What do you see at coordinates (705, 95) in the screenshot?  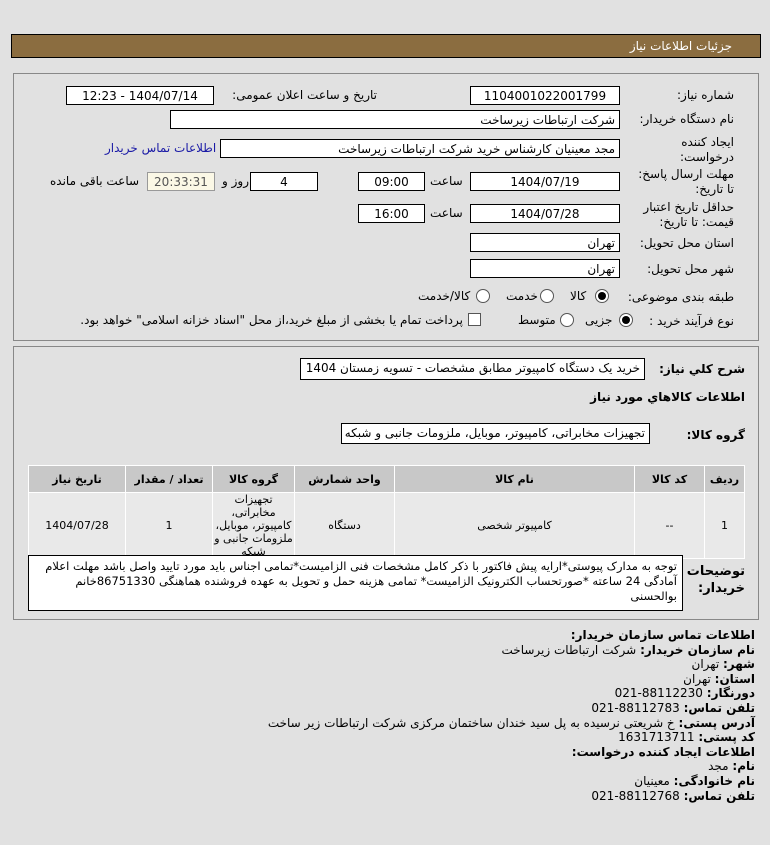 I see `need-number-label: شماره نیاز:` at bounding box center [705, 95].